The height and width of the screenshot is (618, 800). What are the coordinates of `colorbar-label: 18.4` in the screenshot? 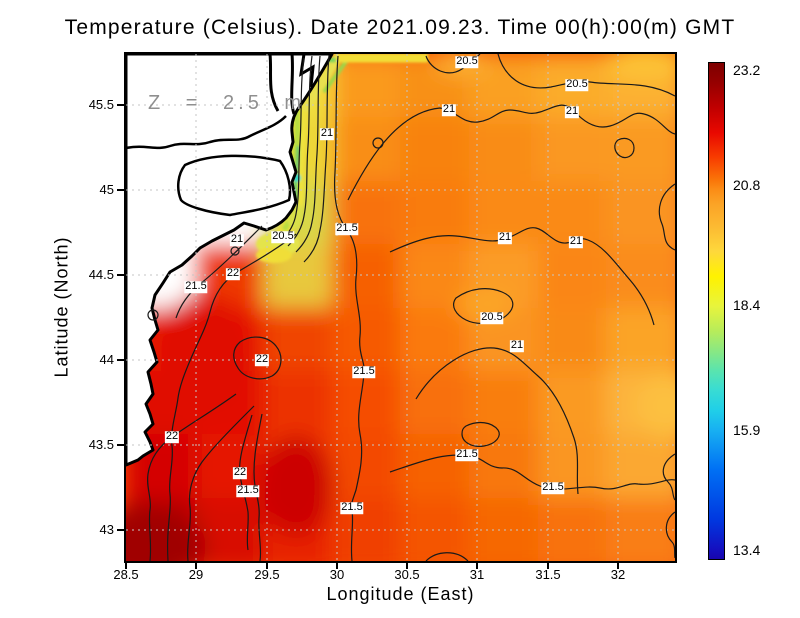 It's located at (747, 305).